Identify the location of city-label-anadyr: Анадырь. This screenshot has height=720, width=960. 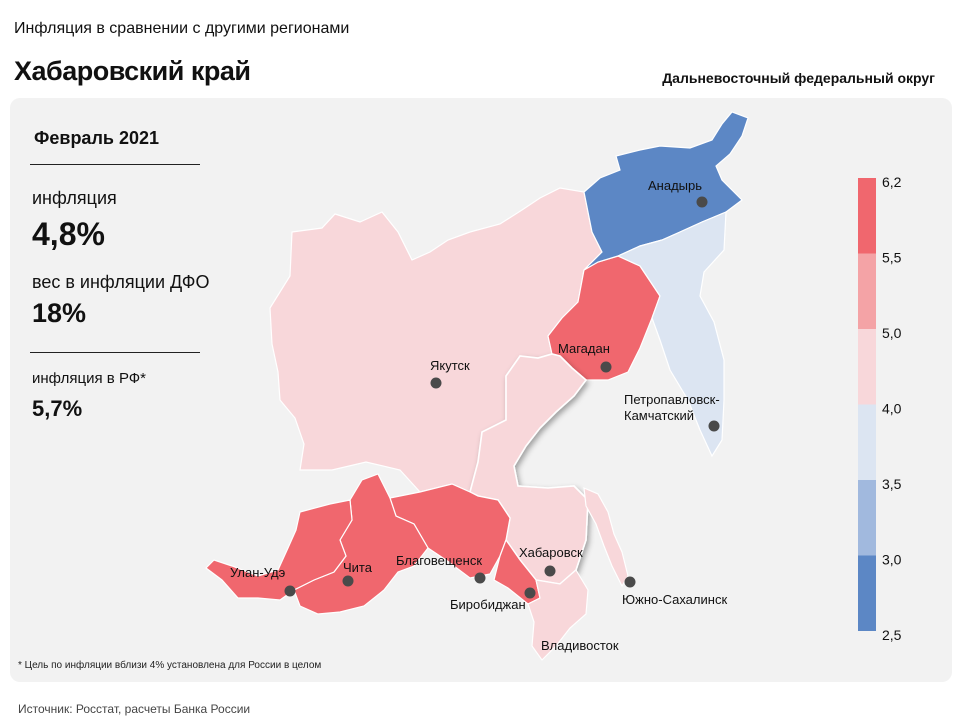
(675, 185).